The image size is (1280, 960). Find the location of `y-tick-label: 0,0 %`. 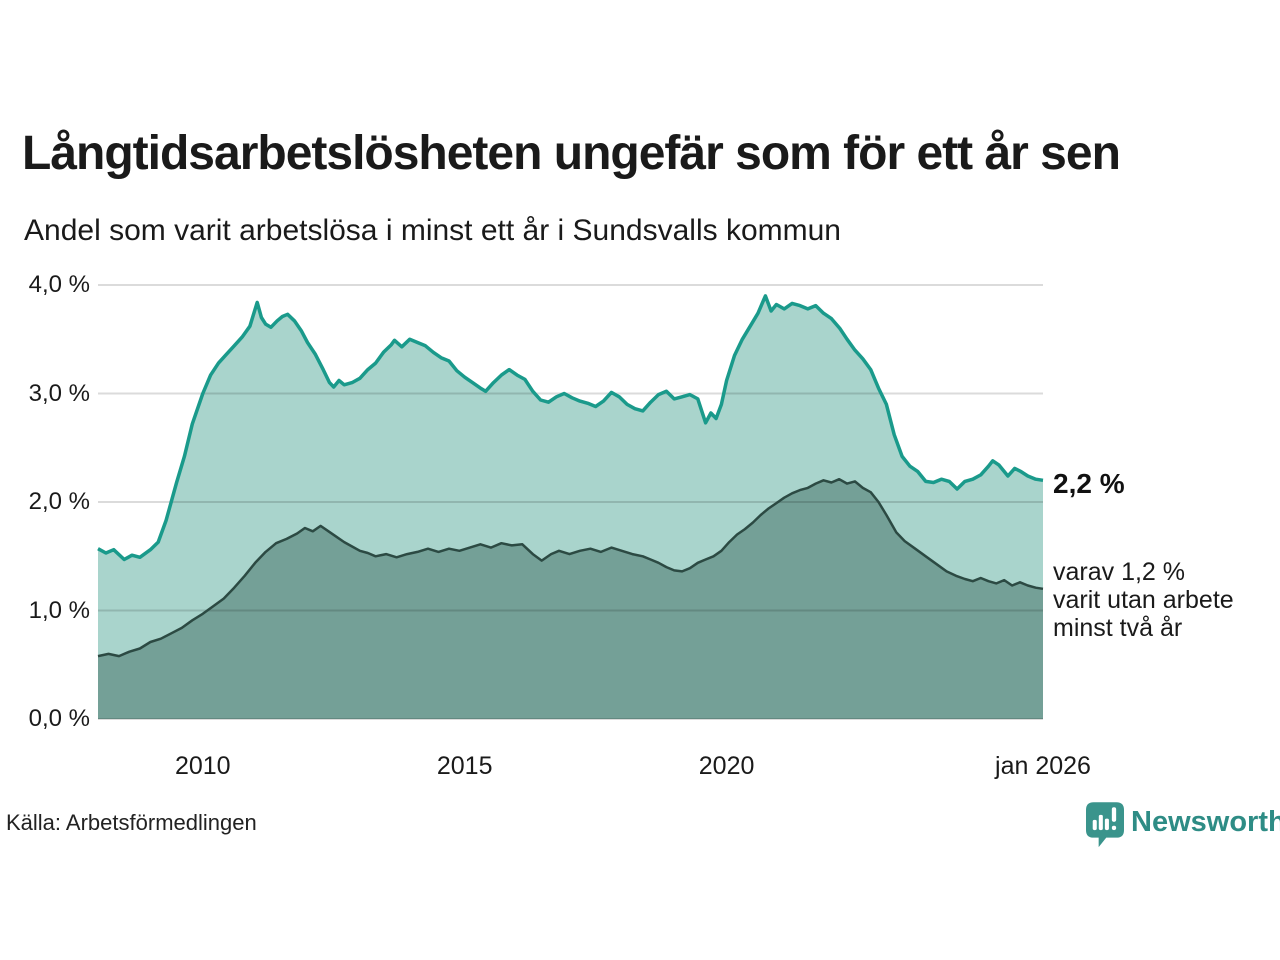

y-tick-label: 0,0 % is located at coordinates (59, 718).